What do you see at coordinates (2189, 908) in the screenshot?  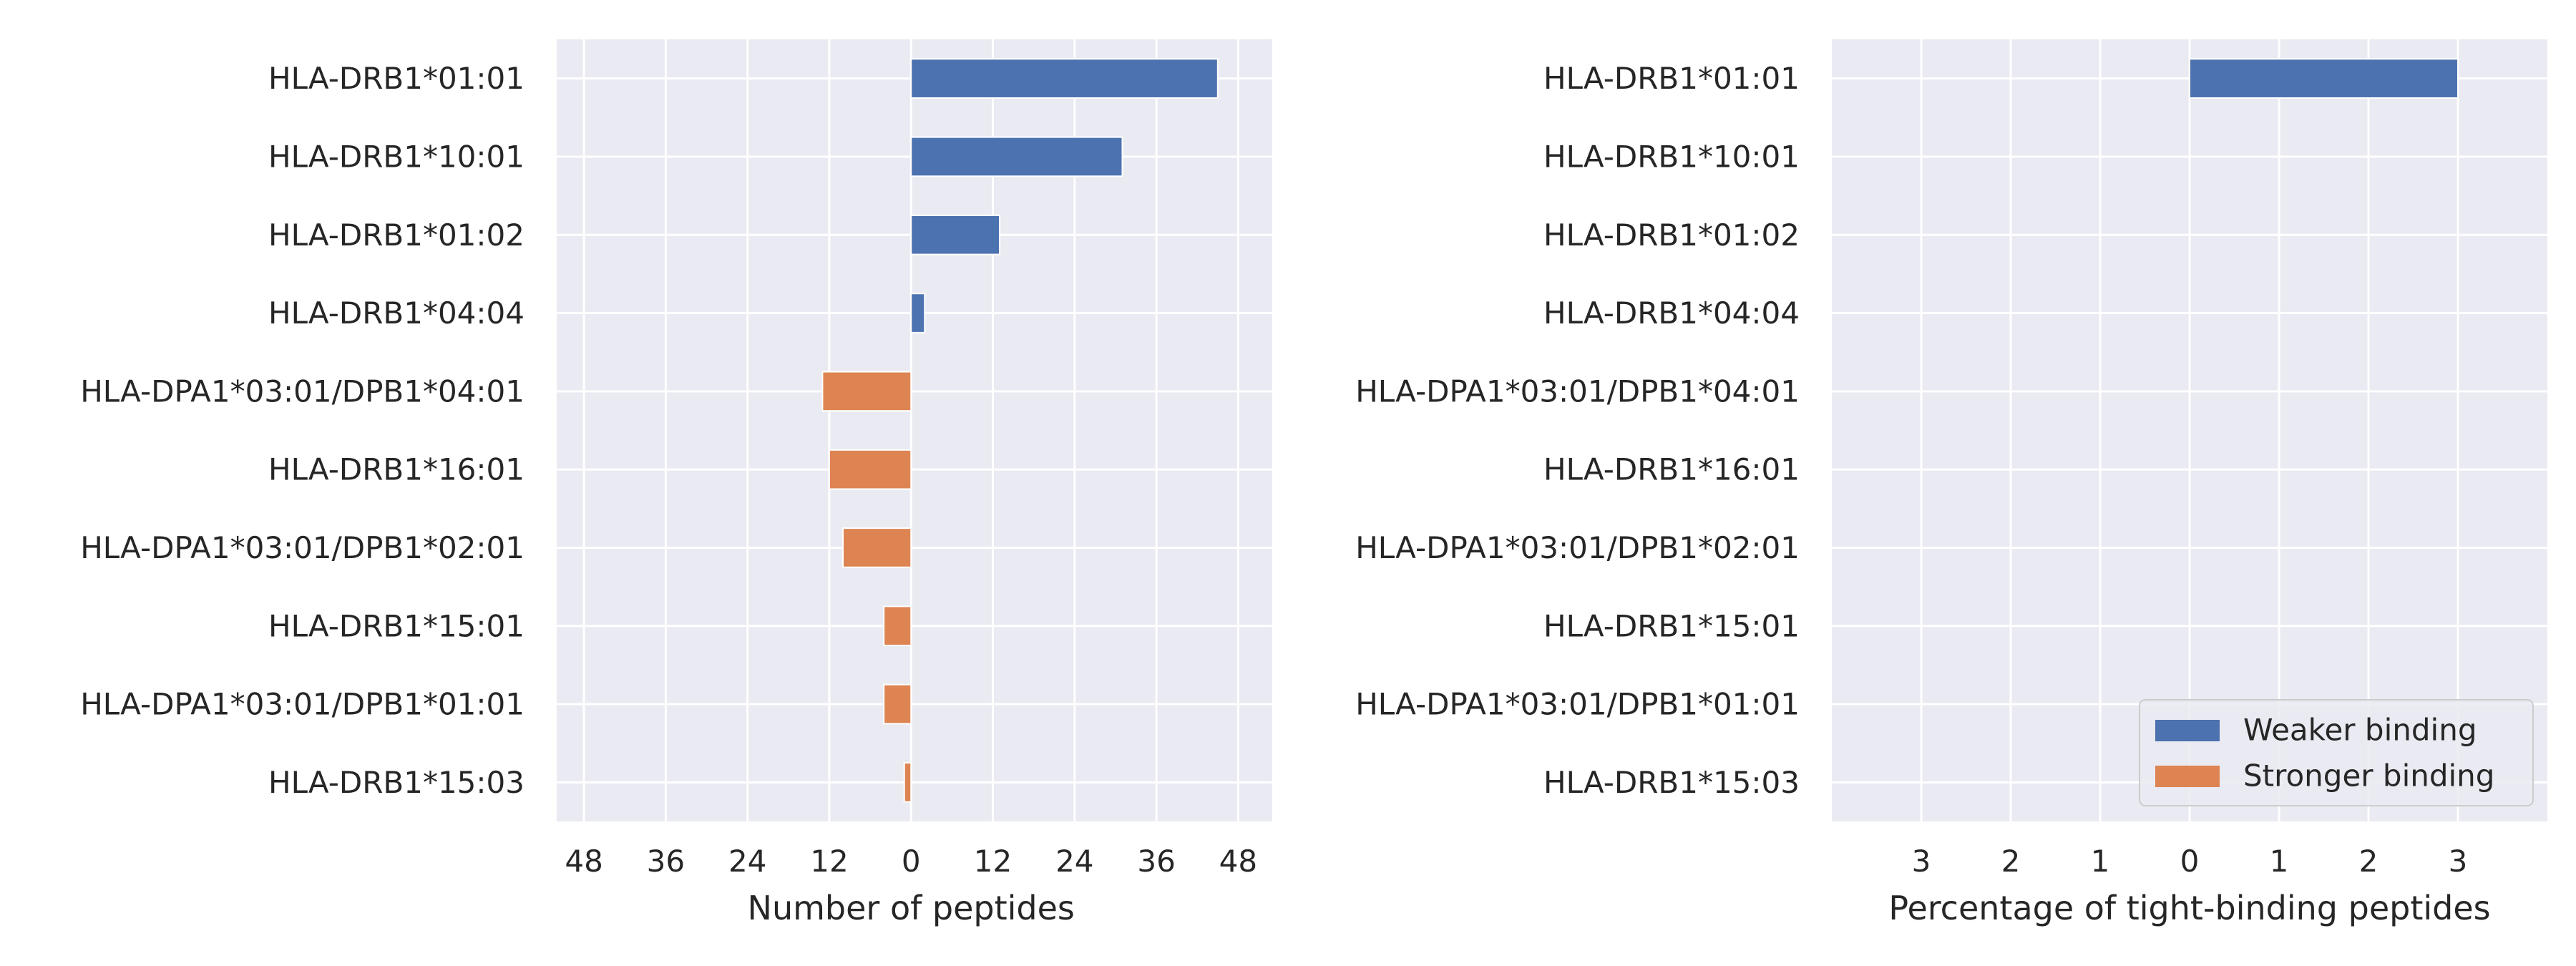 I see `x-axis-label: Percentage of tight-binding peptides` at bounding box center [2189, 908].